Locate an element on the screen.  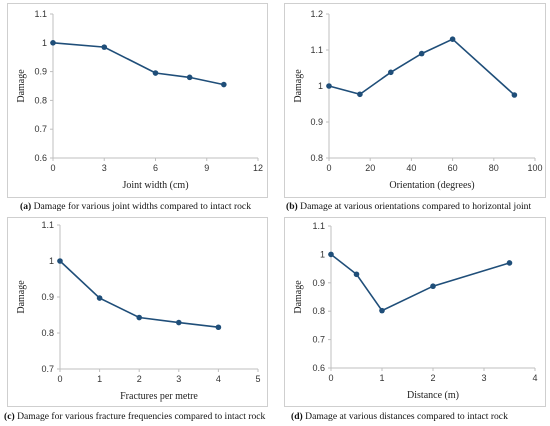
x-tick-label-d: 4 is located at coordinates (534, 378).